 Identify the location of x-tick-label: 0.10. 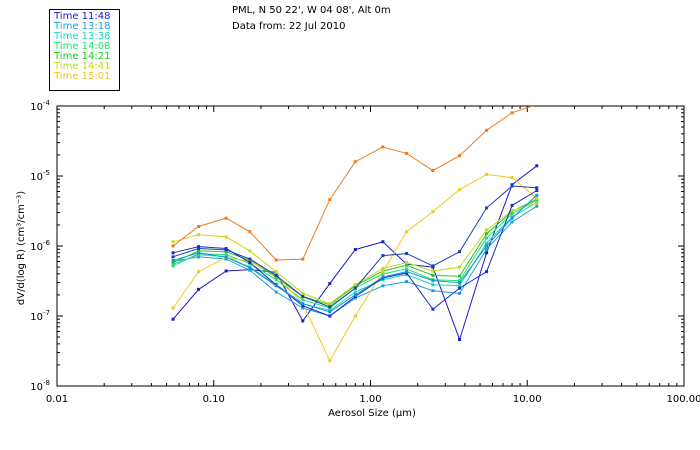
(214, 399).